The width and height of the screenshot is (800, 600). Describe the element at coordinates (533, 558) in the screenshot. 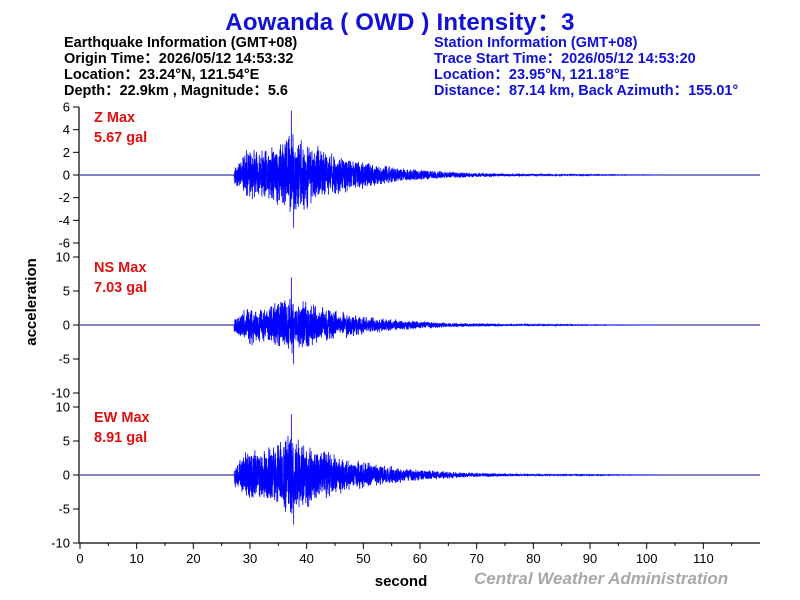

I see `x-tick-label: 80` at that location.